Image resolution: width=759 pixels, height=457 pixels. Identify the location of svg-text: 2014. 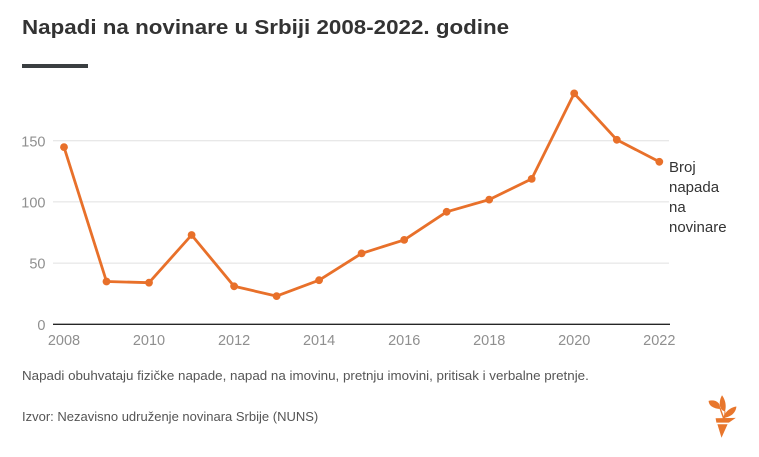
(319, 341).